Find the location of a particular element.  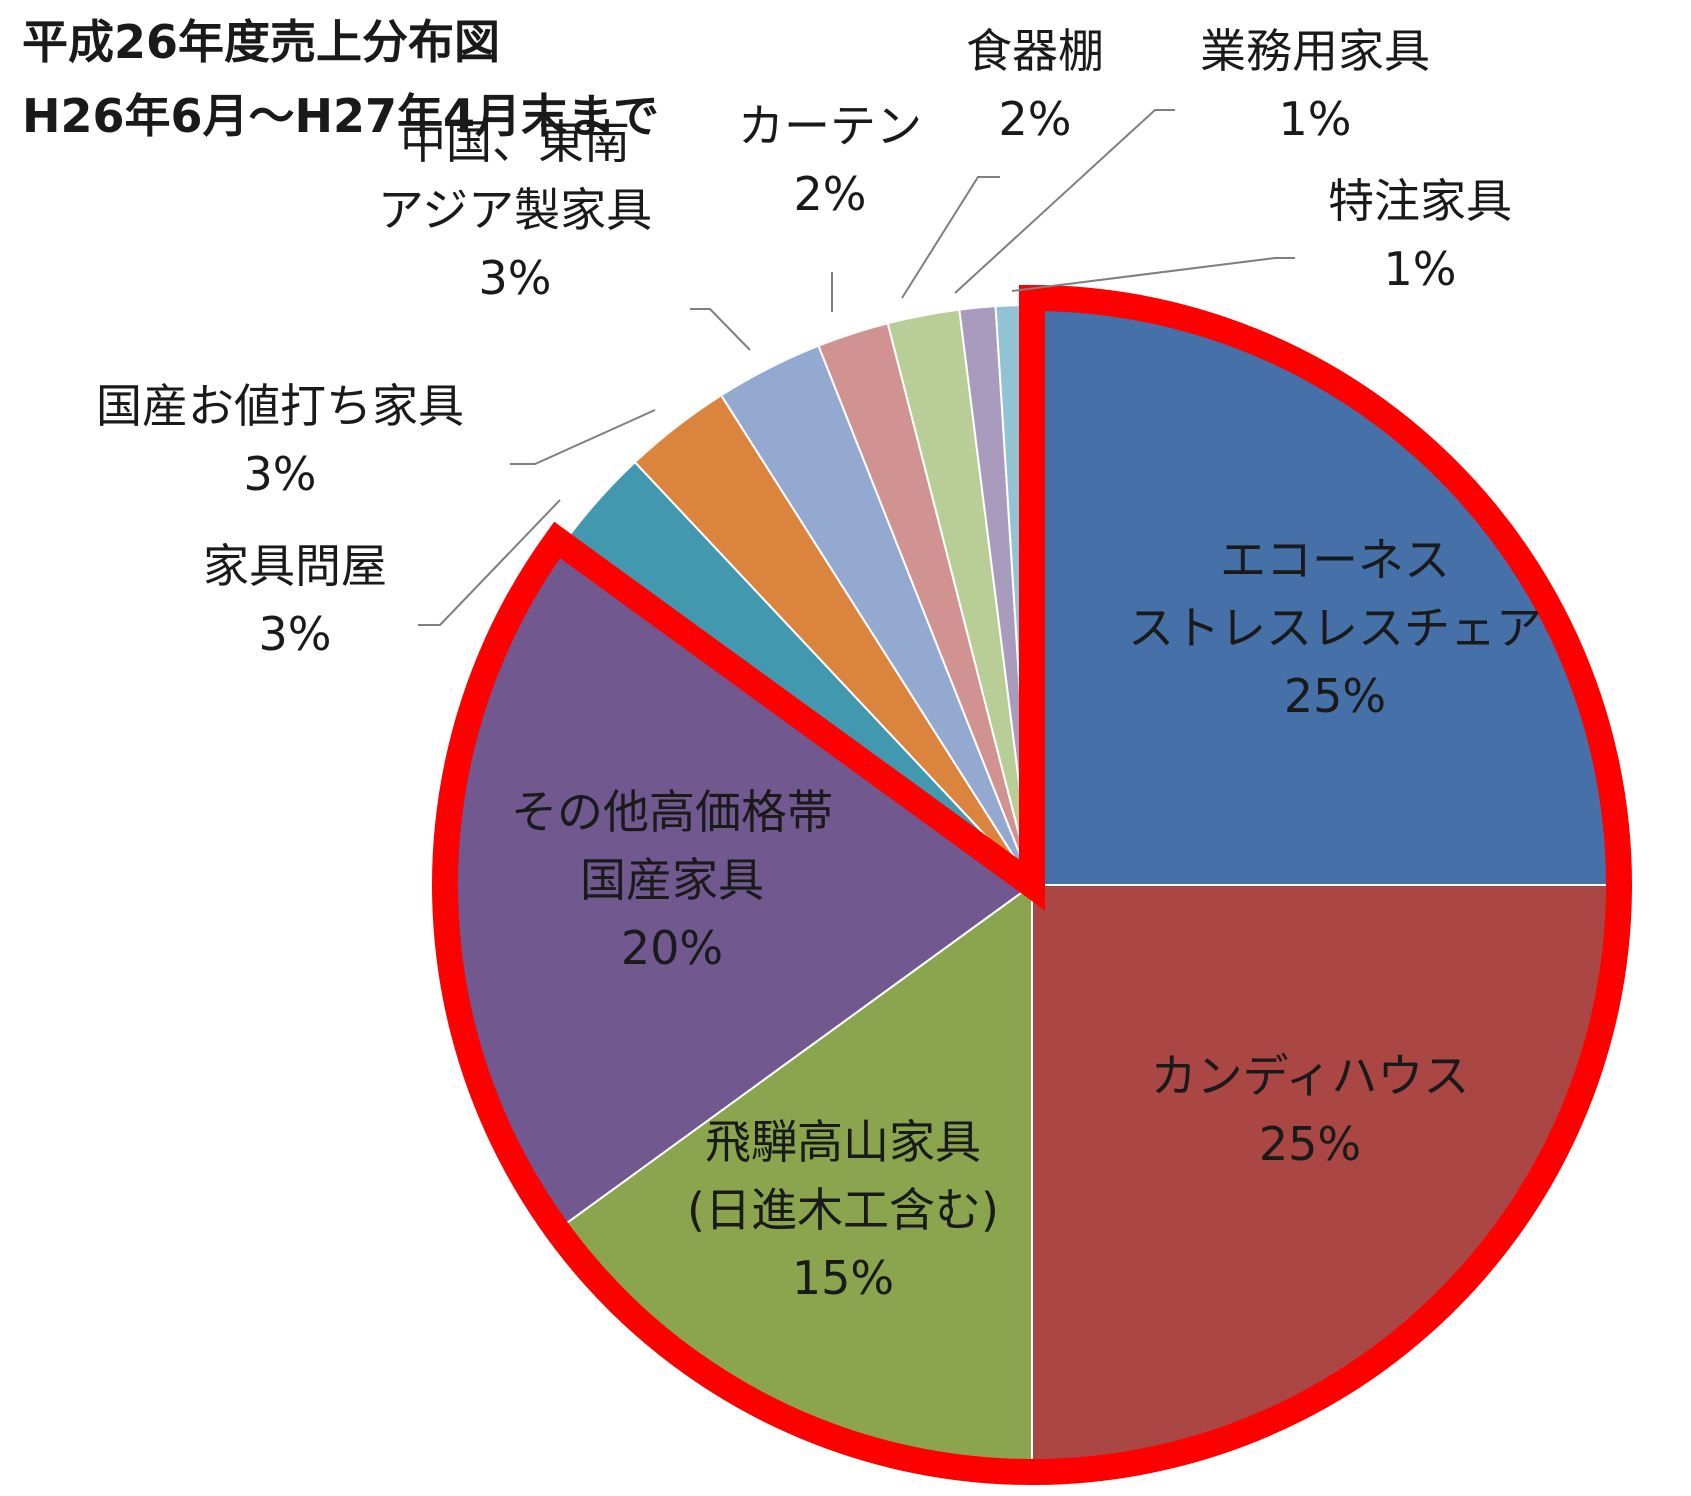

slice-name-label: (日進木工含む) is located at coordinates (843, 1210).